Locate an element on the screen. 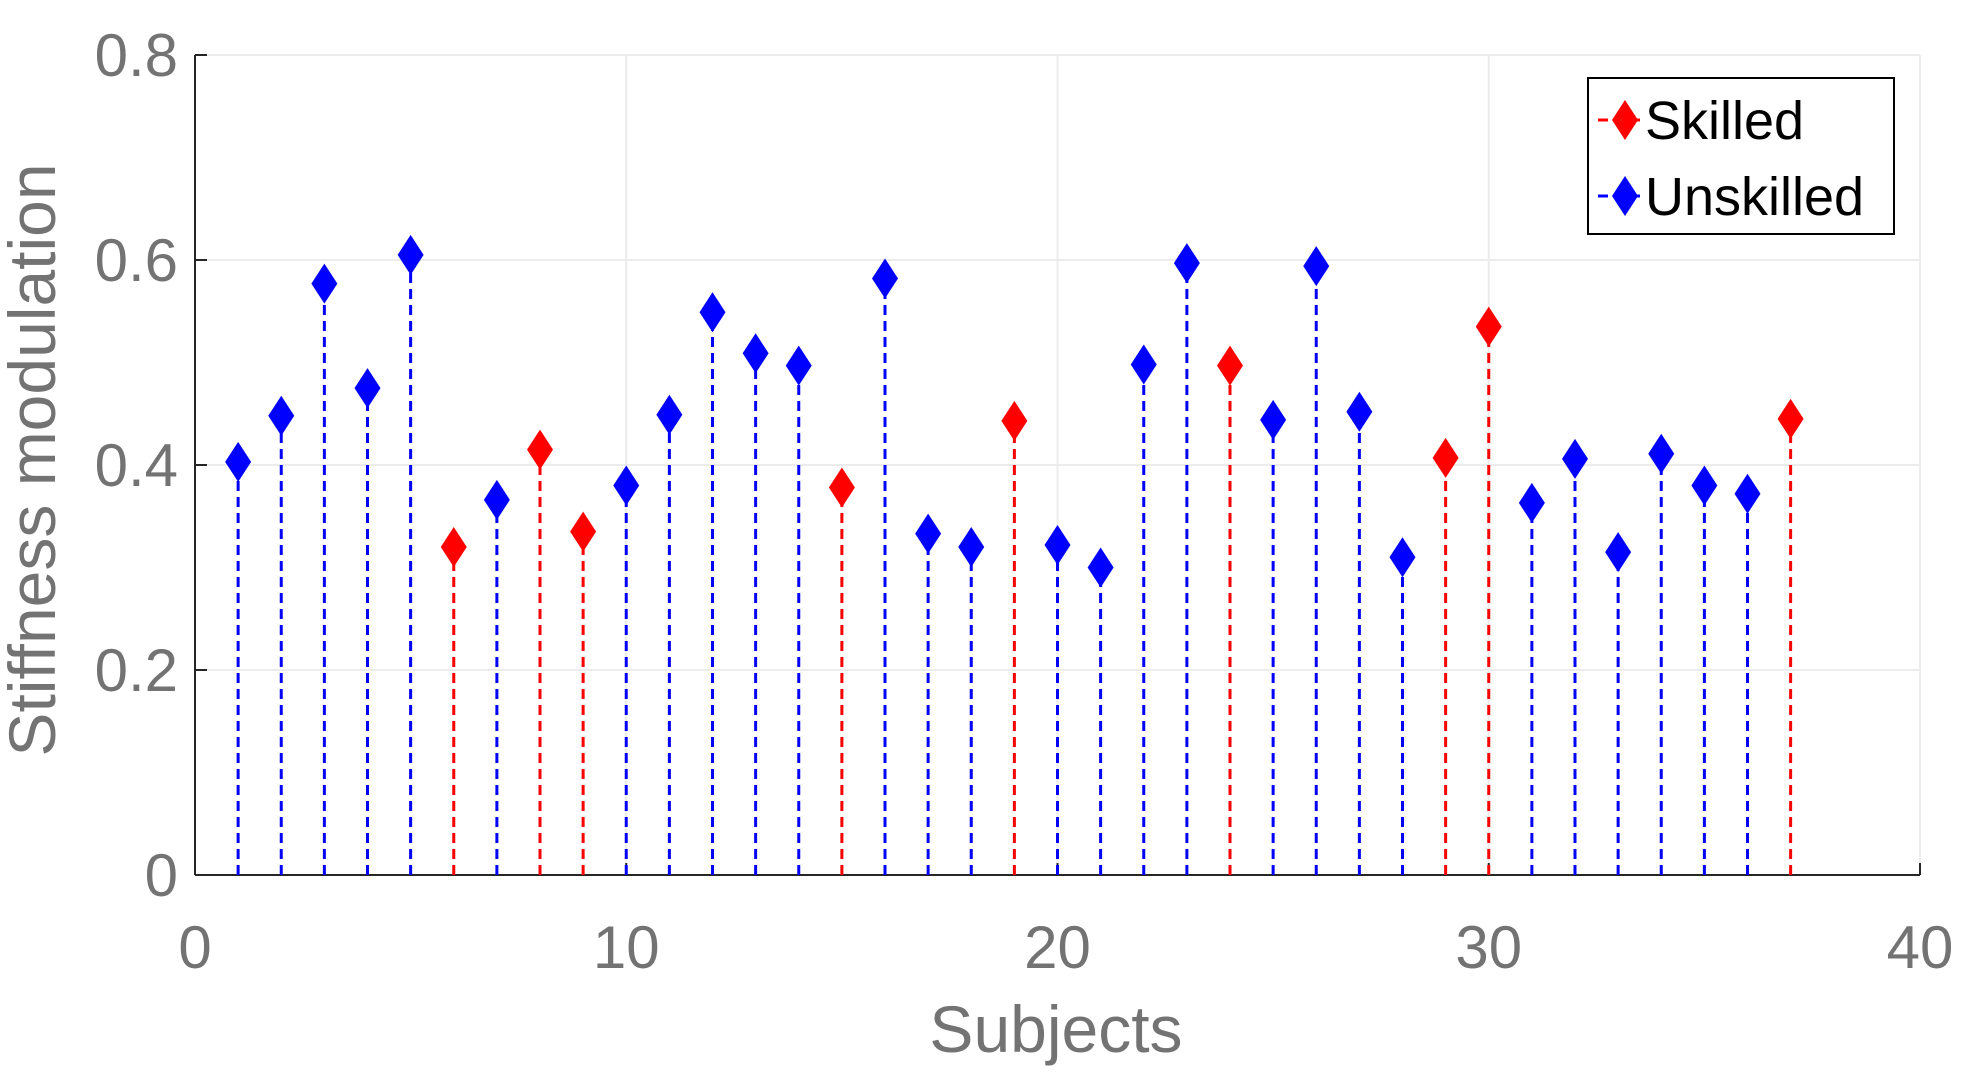 This screenshot has width=1967, height=1088. x-tick-label: 10 is located at coordinates (626, 947).